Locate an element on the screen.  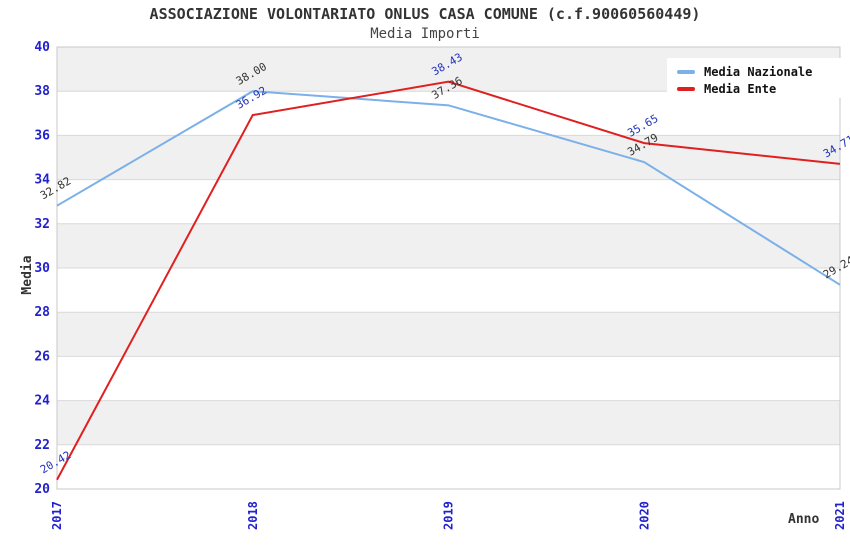
y-tick-label: 32 is located at coordinates (42, 224).